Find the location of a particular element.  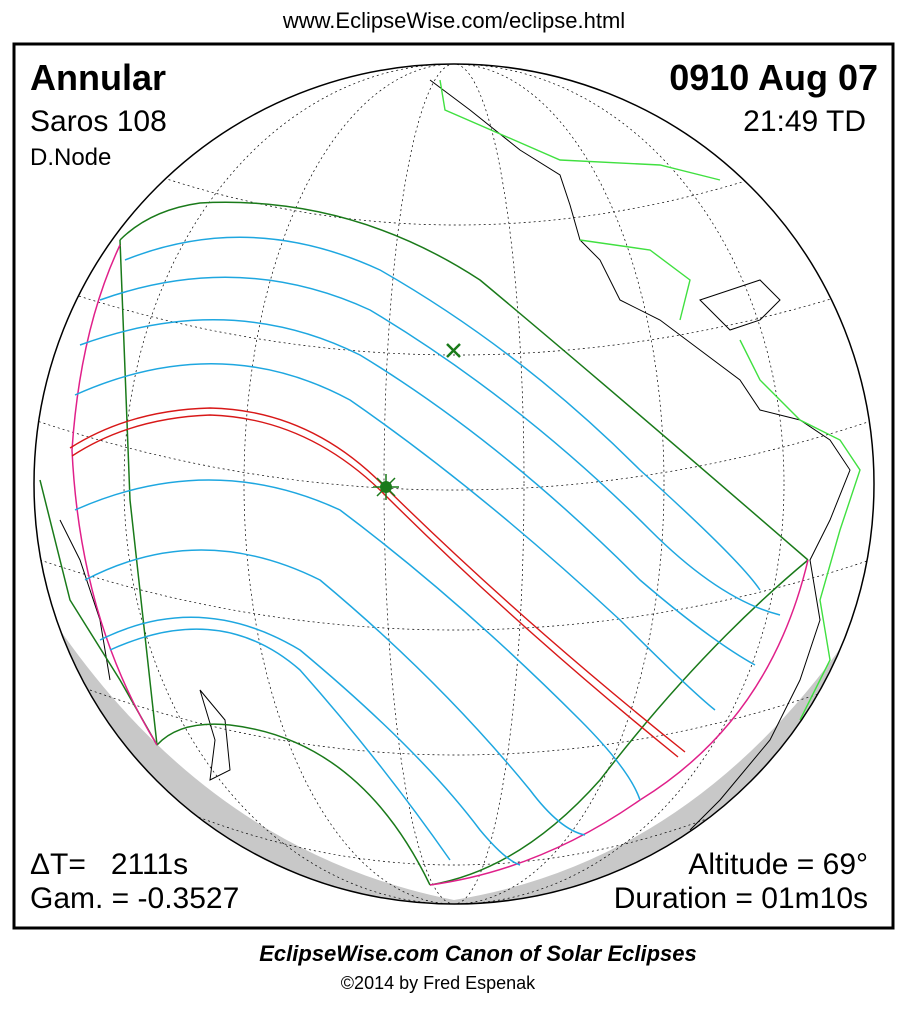

header-url: www.EclipseWise.com/eclipse.html is located at coordinates (453, 20).